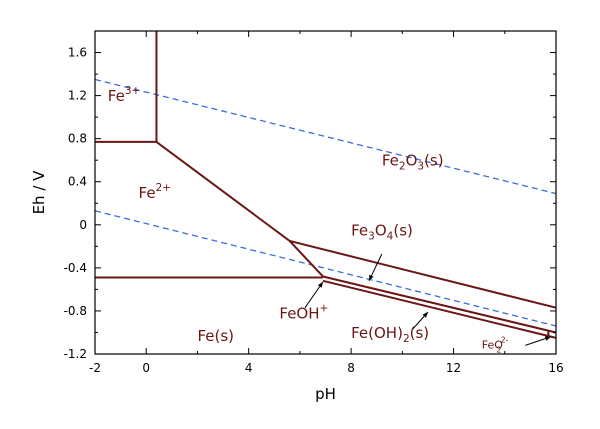  I want to click on region-label-fe2: Fe2+, so click(155, 192).